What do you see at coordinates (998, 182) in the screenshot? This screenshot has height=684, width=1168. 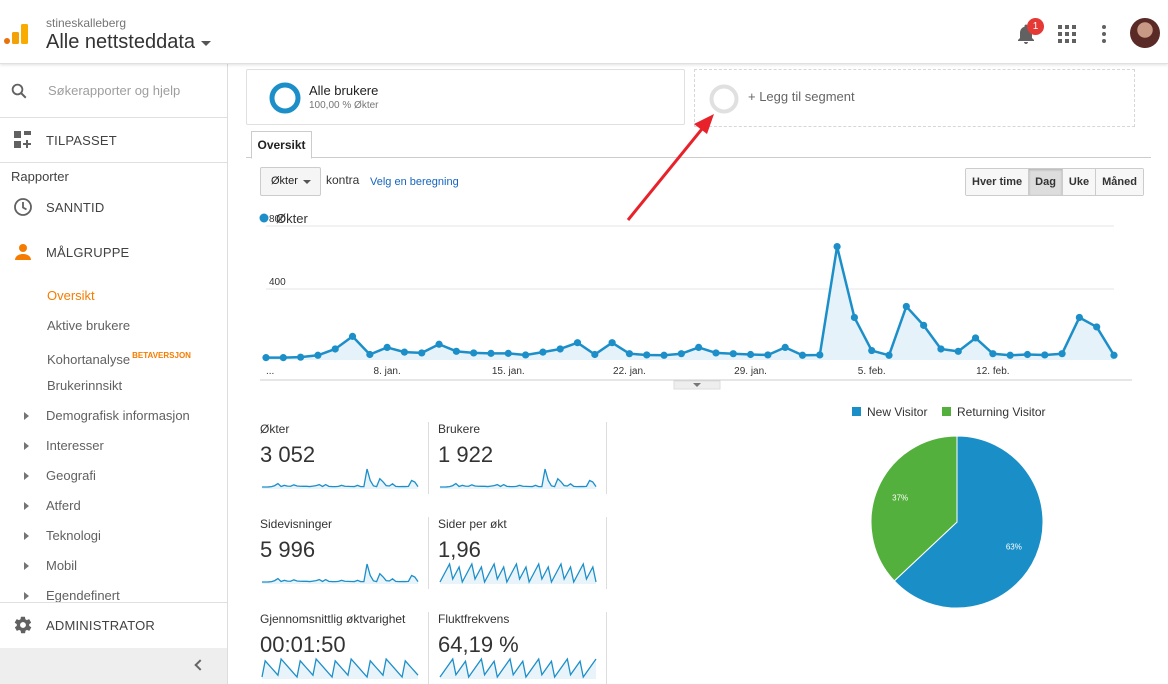 I see `granularity-hourly-button: Hver time` at bounding box center [998, 182].